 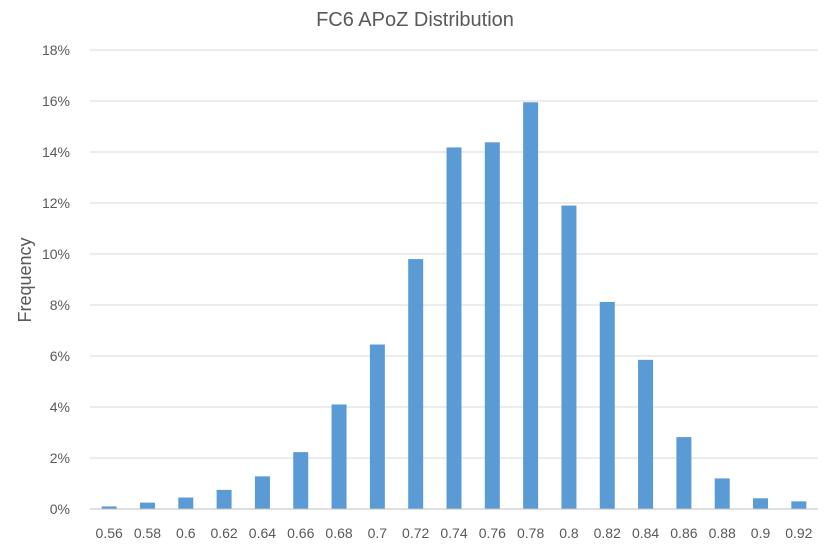 What do you see at coordinates (60, 509) in the screenshot?
I see `y-tick-label: 0%` at bounding box center [60, 509].